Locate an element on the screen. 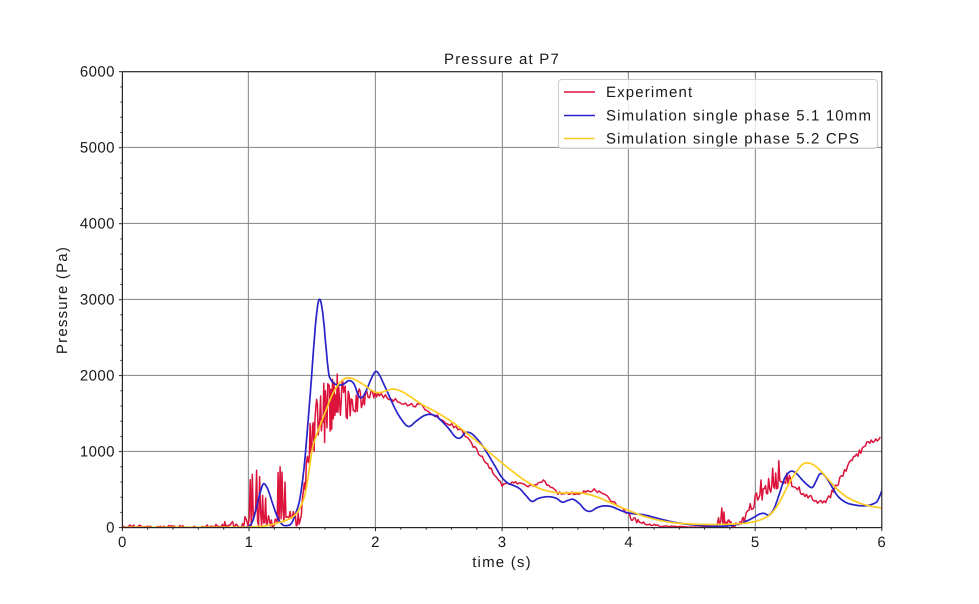 The height and width of the screenshot is (604, 979). svg-text: Experiment is located at coordinates (649, 92).